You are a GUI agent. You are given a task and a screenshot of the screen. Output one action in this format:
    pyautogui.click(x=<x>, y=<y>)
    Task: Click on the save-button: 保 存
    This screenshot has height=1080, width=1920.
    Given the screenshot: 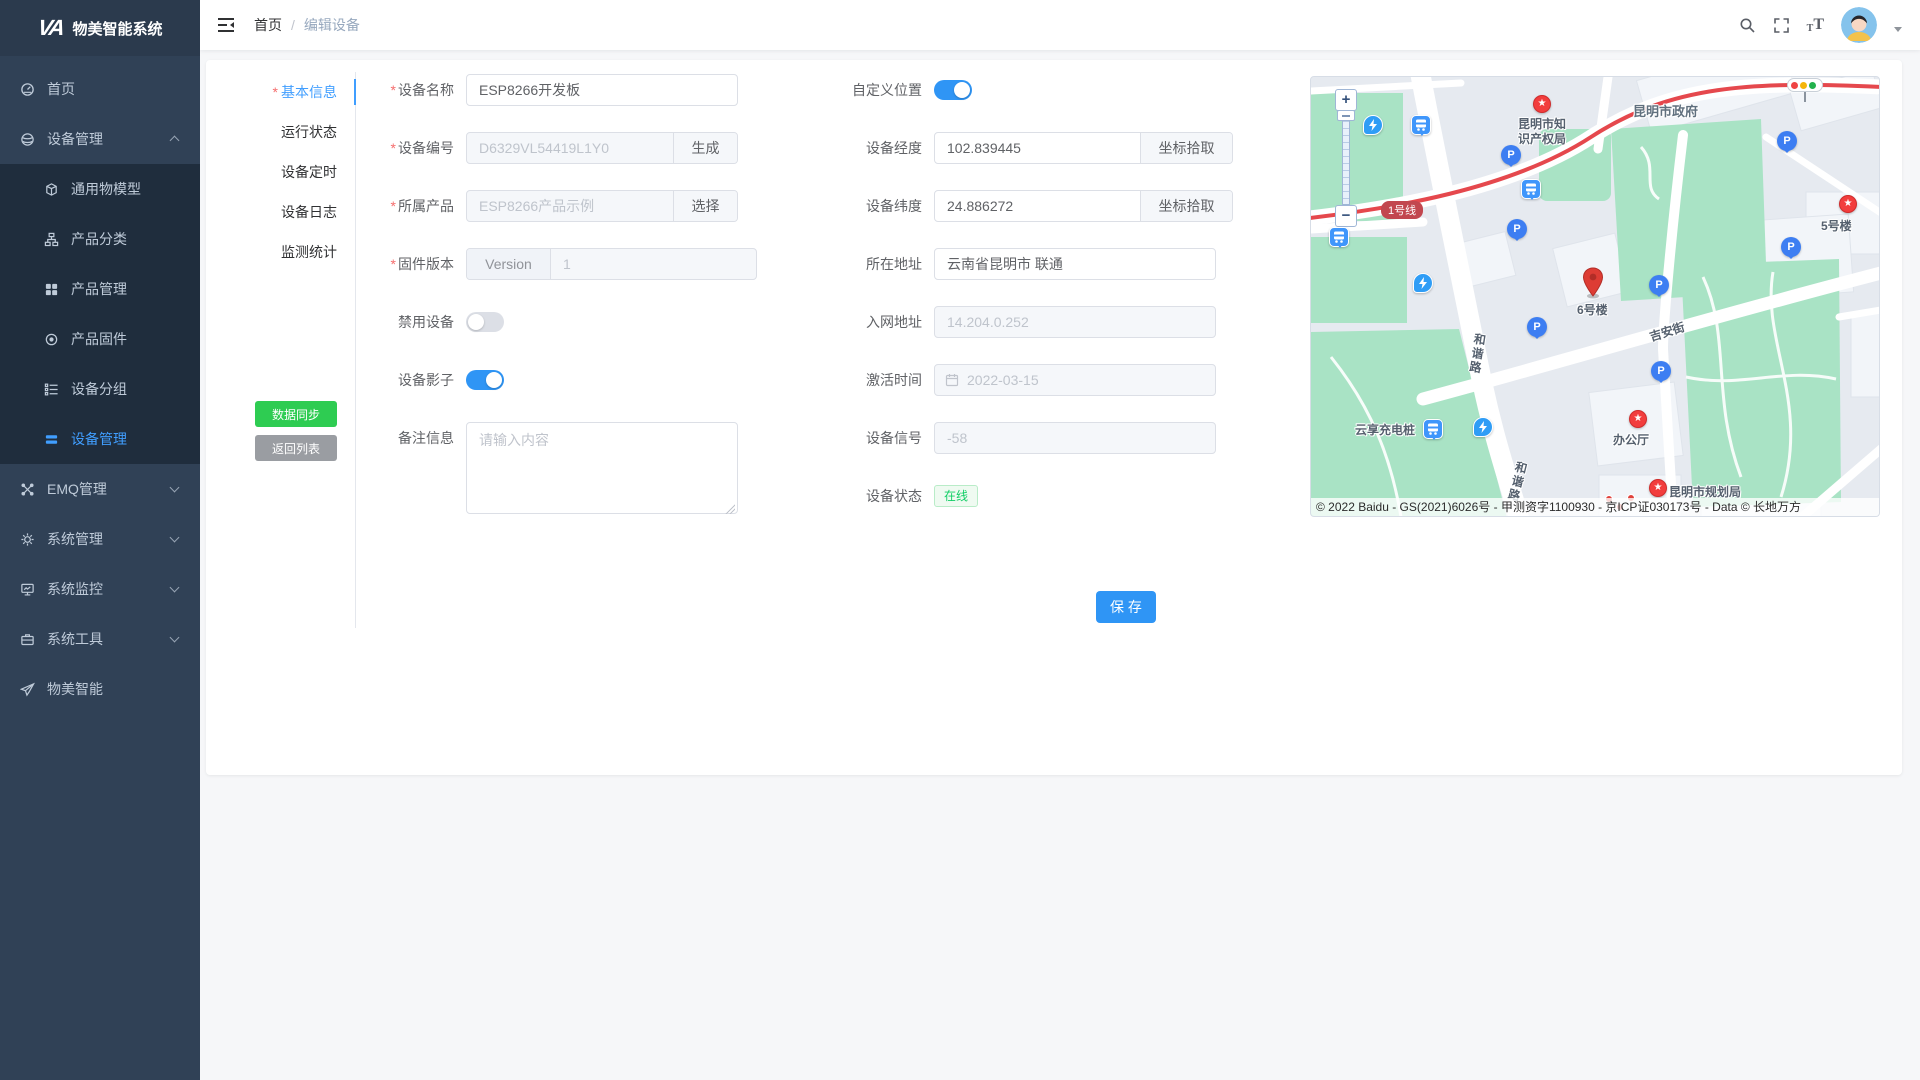 What is the action you would take?
    pyautogui.click(x=1126, y=607)
    